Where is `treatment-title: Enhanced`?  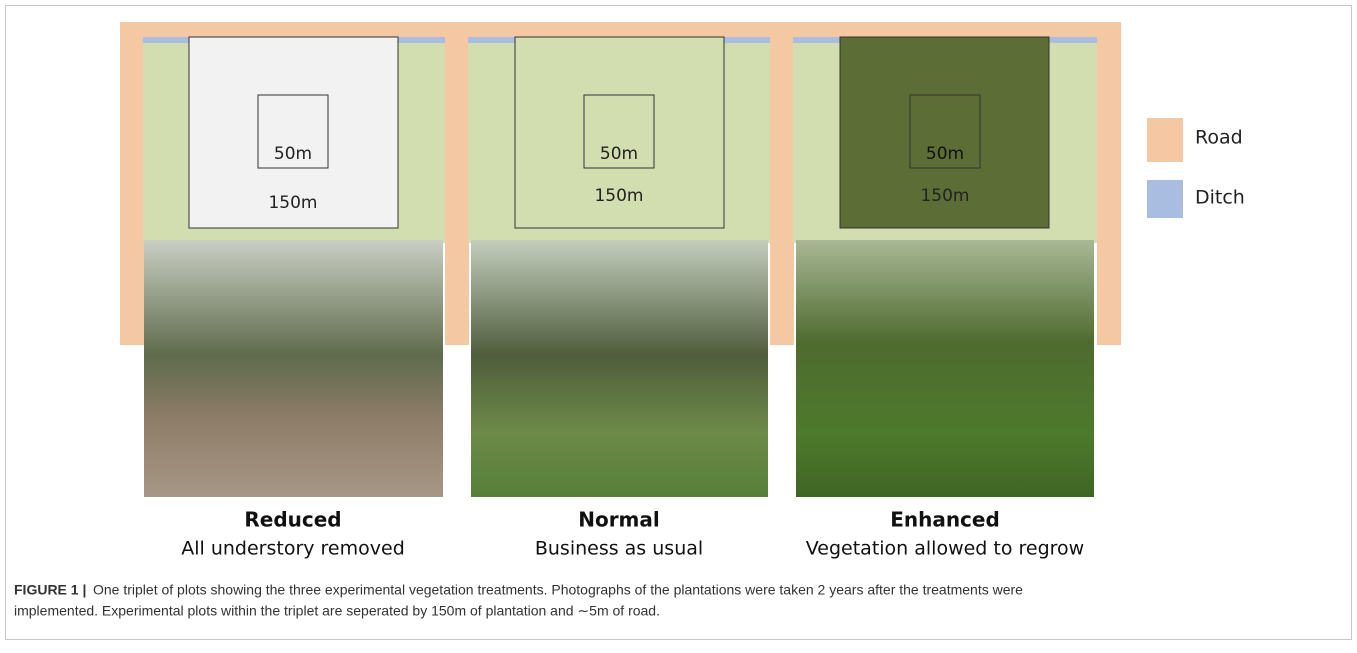 treatment-title: Enhanced is located at coordinates (945, 520).